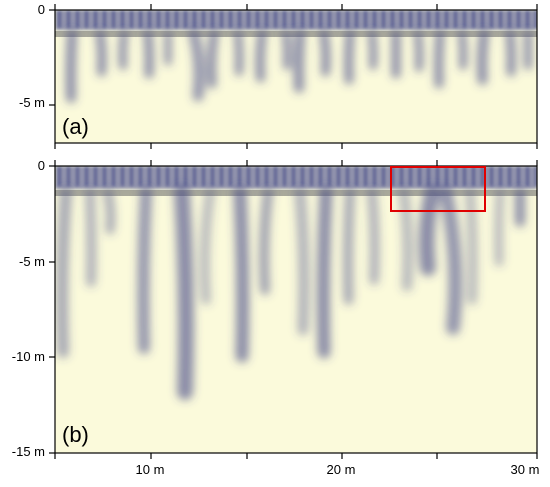 This screenshot has height=487, width=550. Describe the element at coordinates (41, 9) in the screenshot. I see `panel-a-ytick-0: 0` at that location.